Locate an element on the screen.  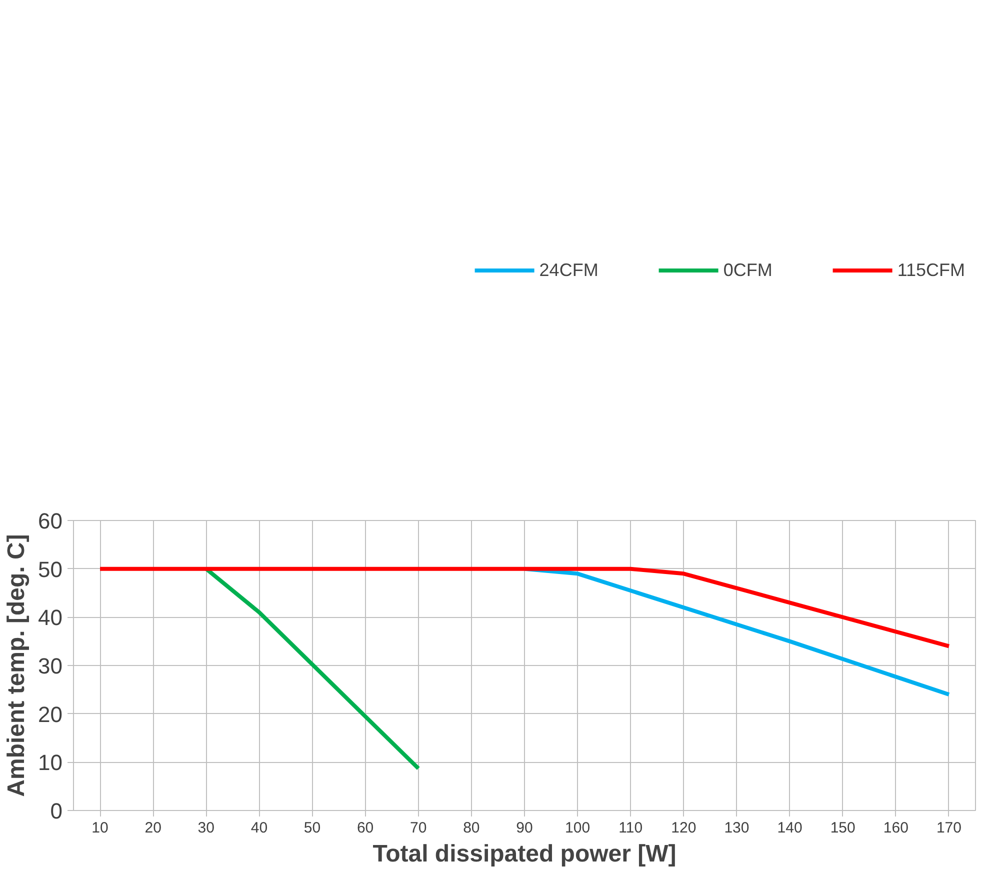
line-series is located at coordinates (524, 607).